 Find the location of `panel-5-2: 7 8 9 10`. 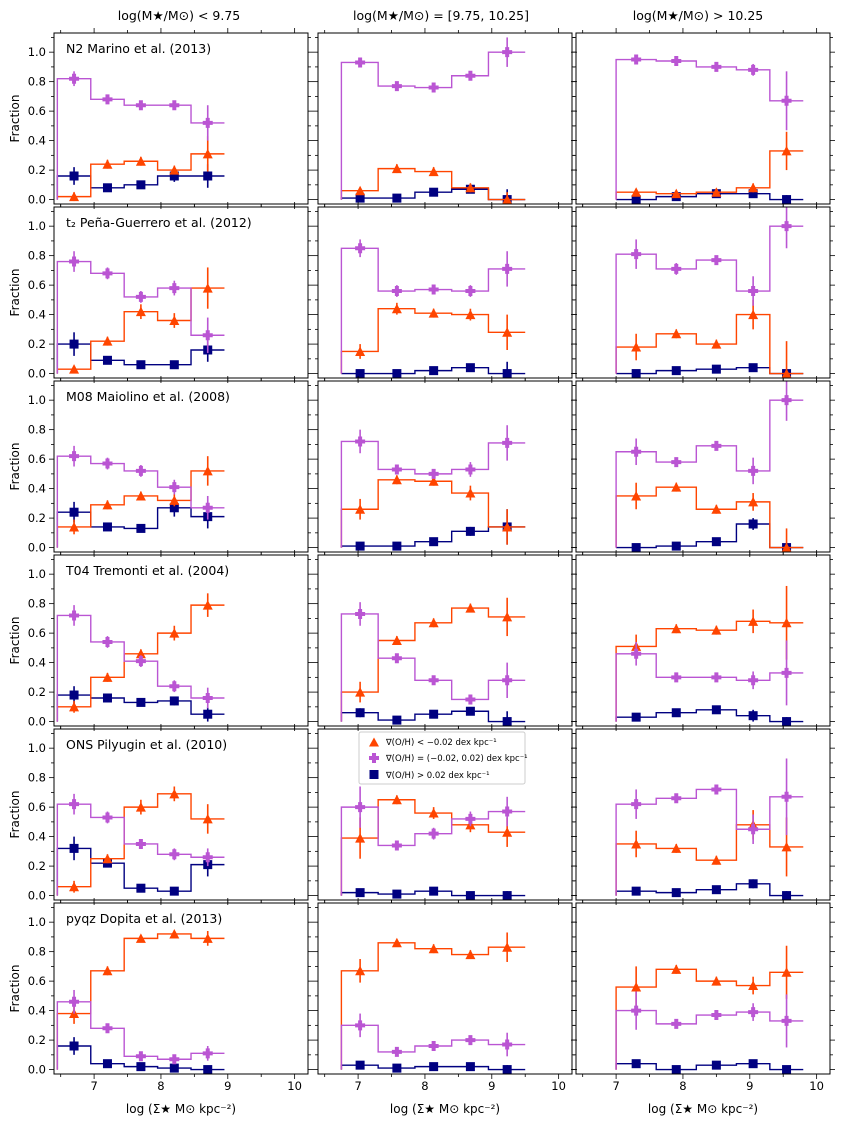

panel-5-2: 7 8 9 10 is located at coordinates (703, 995).